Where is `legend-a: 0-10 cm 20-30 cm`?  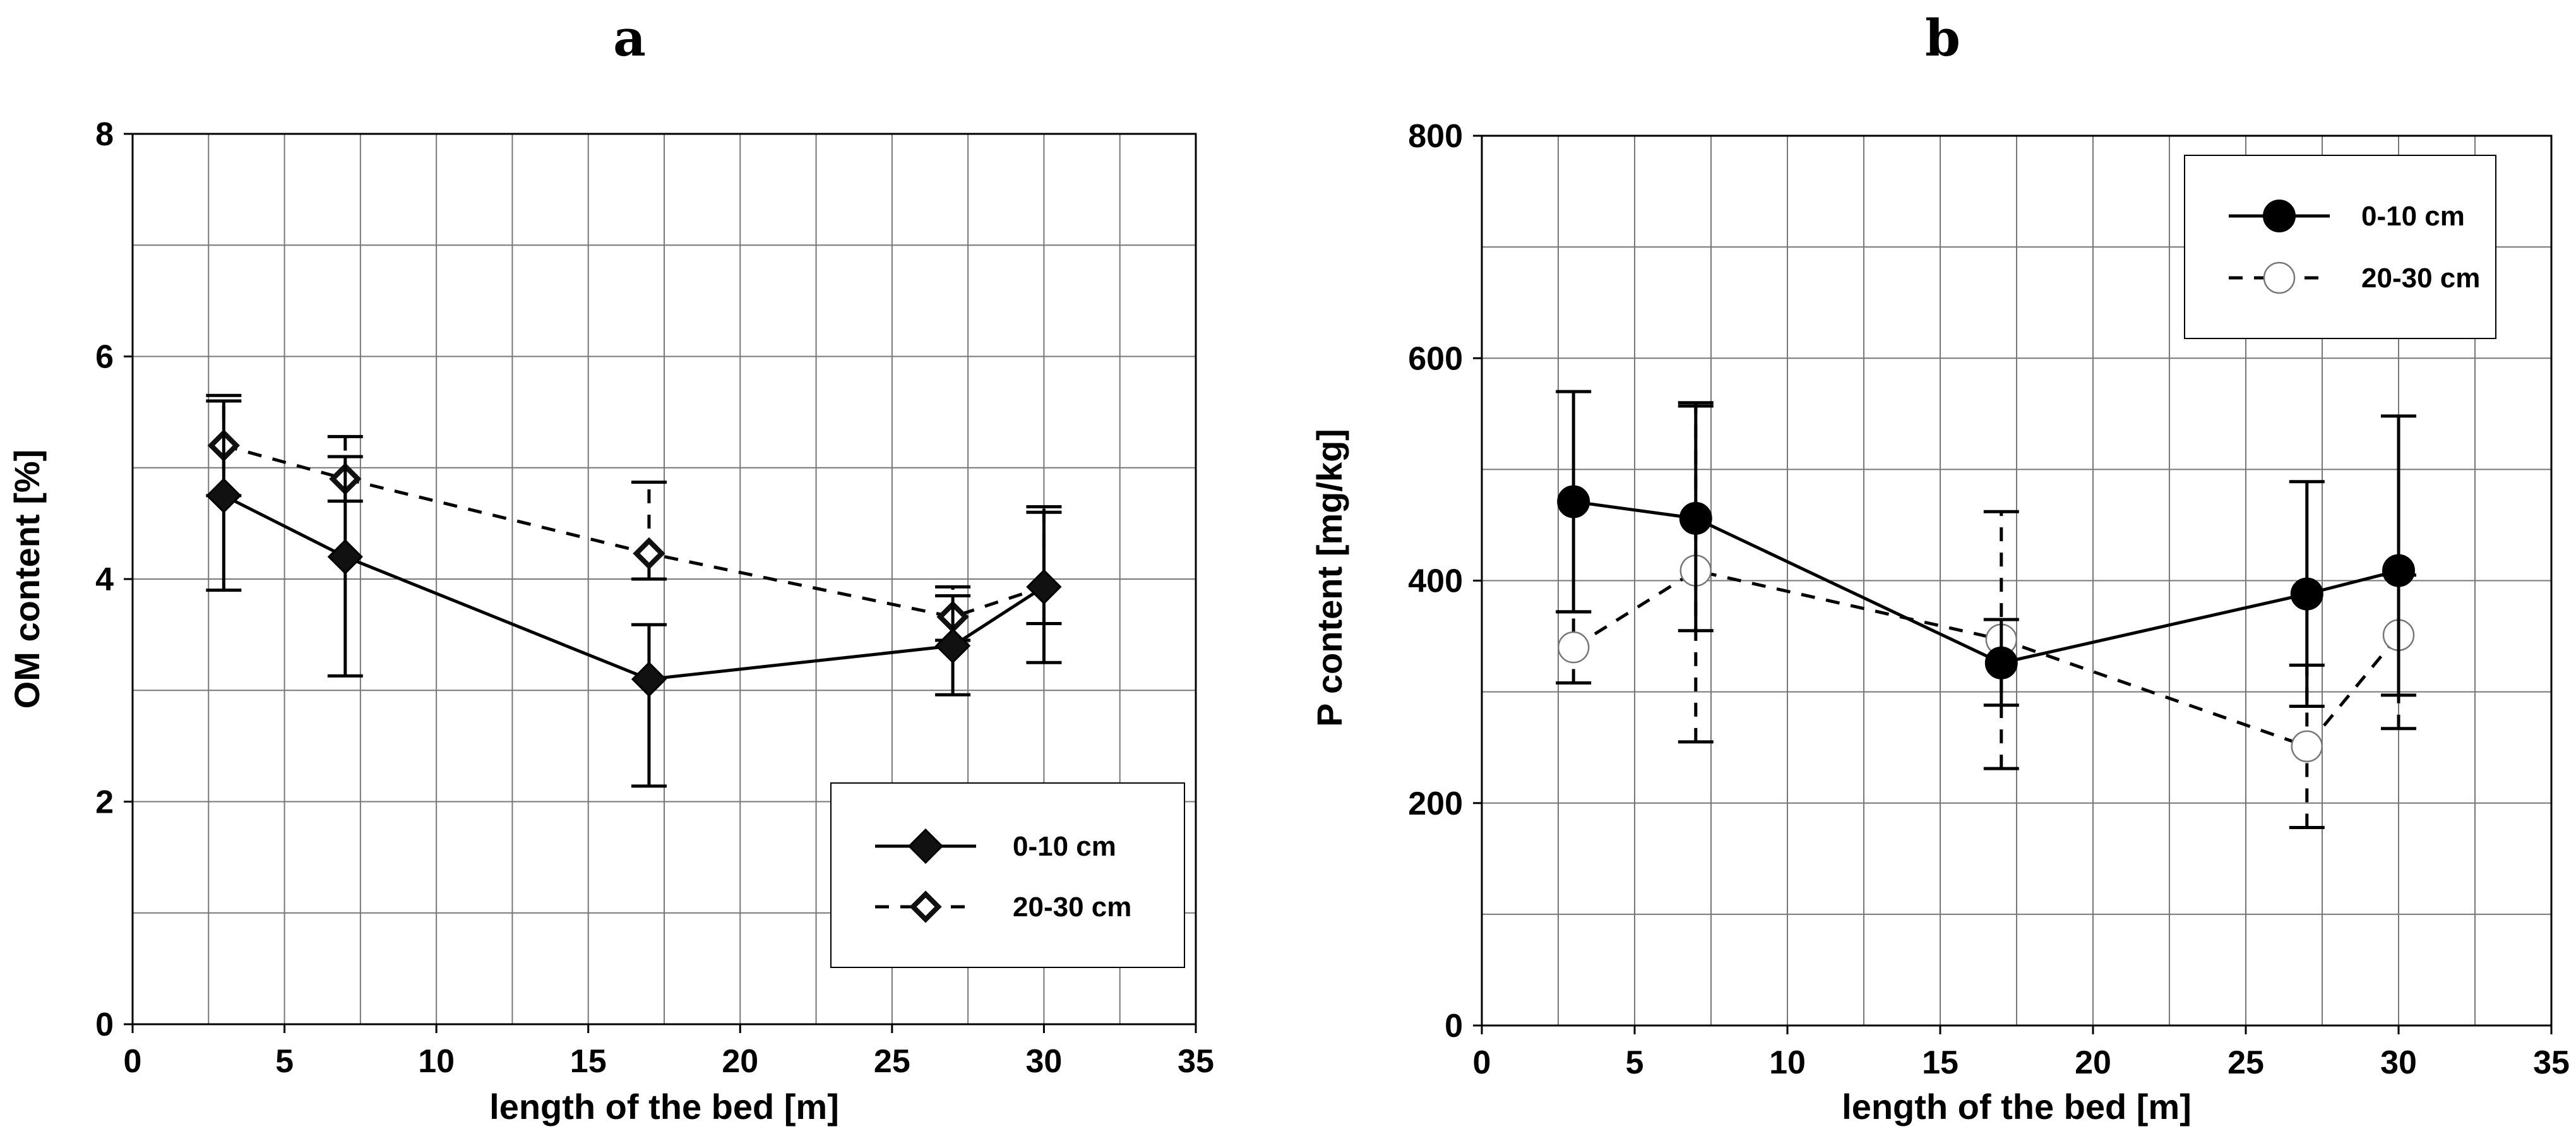 legend-a: 0-10 cm 20-30 cm is located at coordinates (1007, 875).